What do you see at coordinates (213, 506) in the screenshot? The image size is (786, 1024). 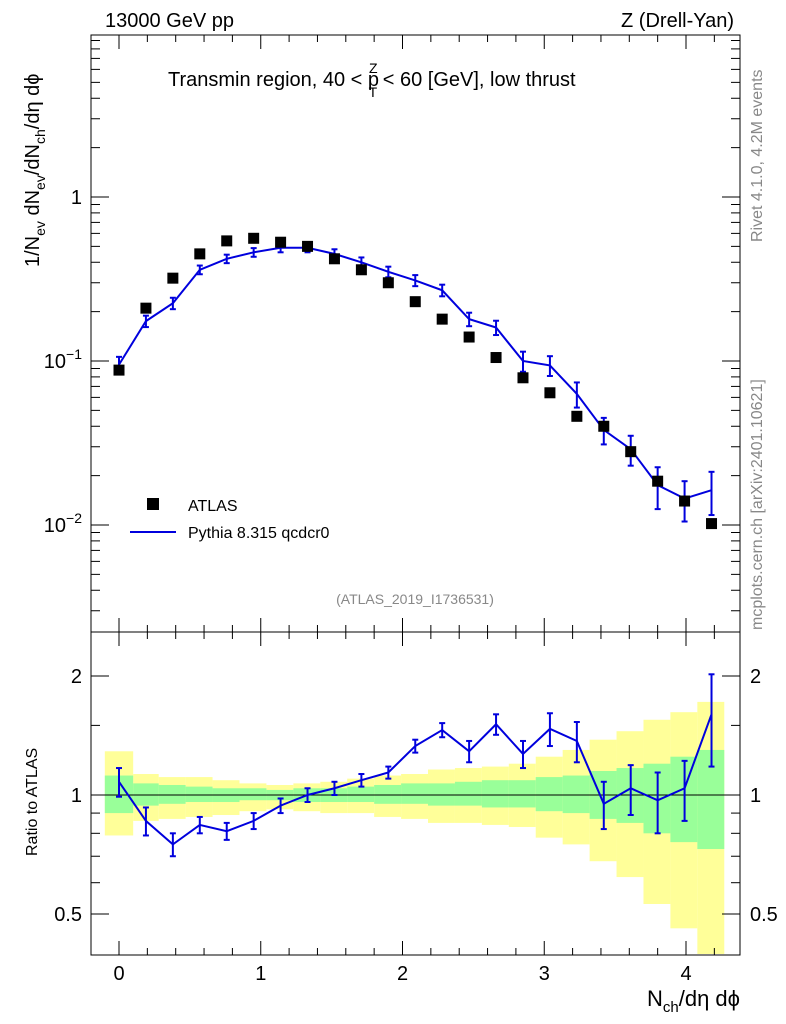 I see `legend-atlas-label: ATLAS` at bounding box center [213, 506].